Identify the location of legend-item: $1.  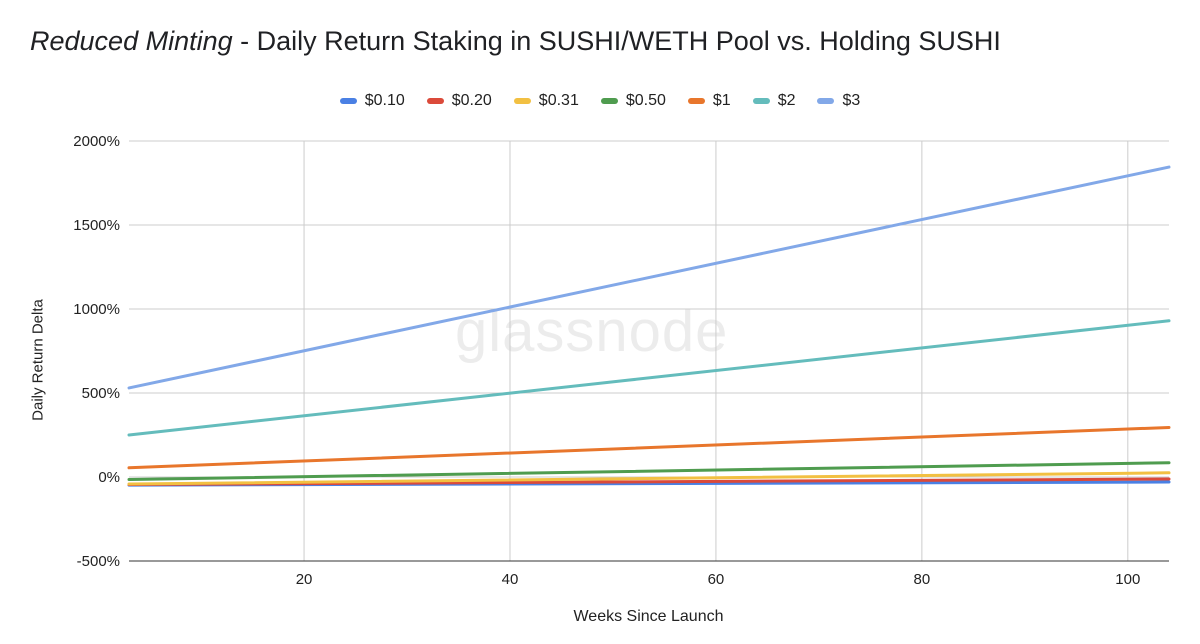
(709, 101).